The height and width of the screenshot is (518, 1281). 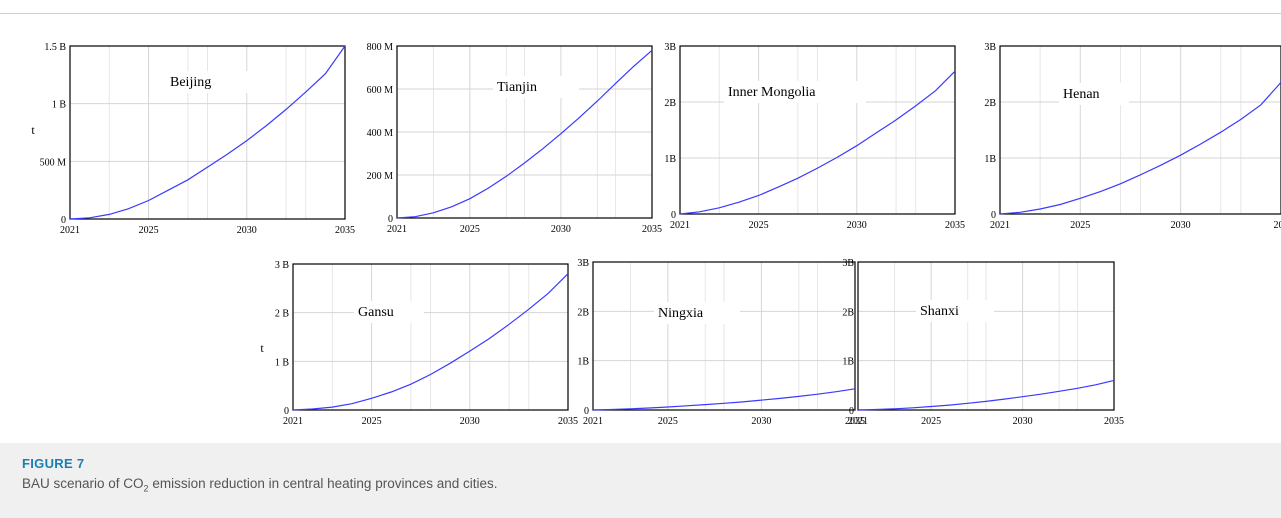 What do you see at coordinates (380, 90) in the screenshot?
I see `y-tick-label: 600 M` at bounding box center [380, 90].